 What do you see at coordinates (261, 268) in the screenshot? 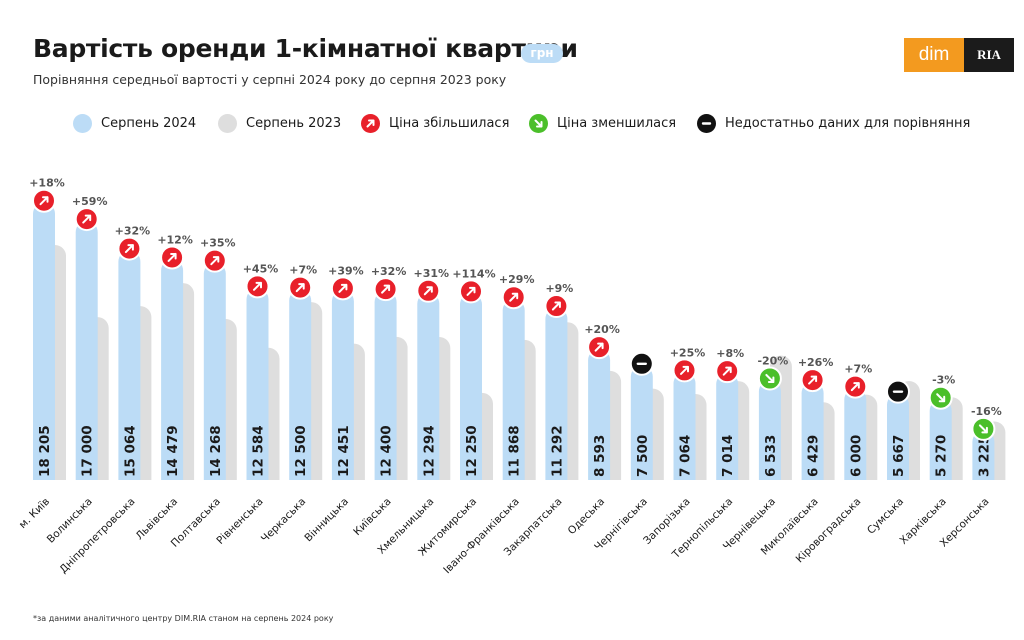
I see `change-label: +45%` at bounding box center [261, 268].